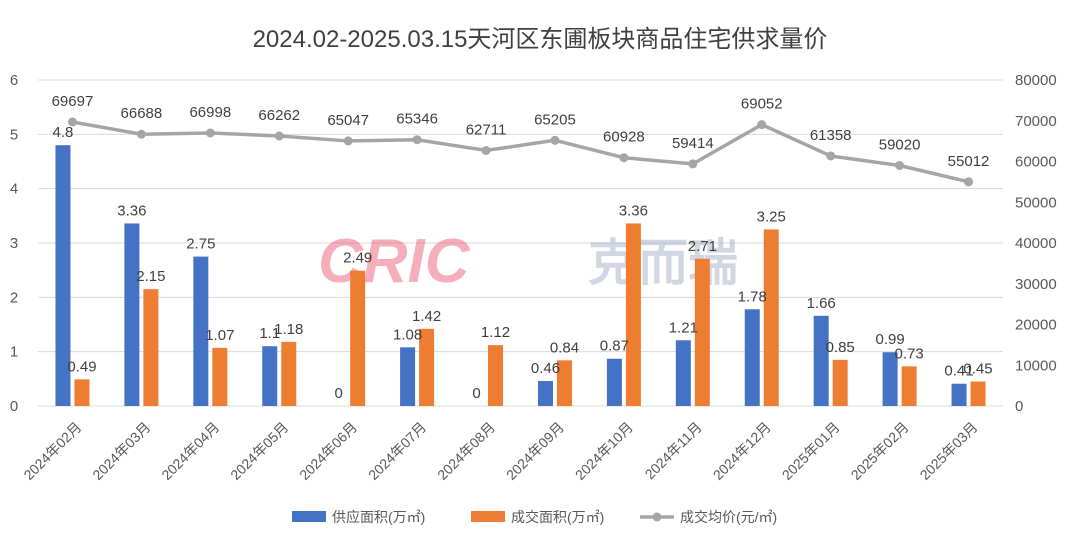 This screenshot has width=1080, height=547. Describe the element at coordinates (288, 329) in the screenshot. I see `deal-bar-label: 1.18` at that location.